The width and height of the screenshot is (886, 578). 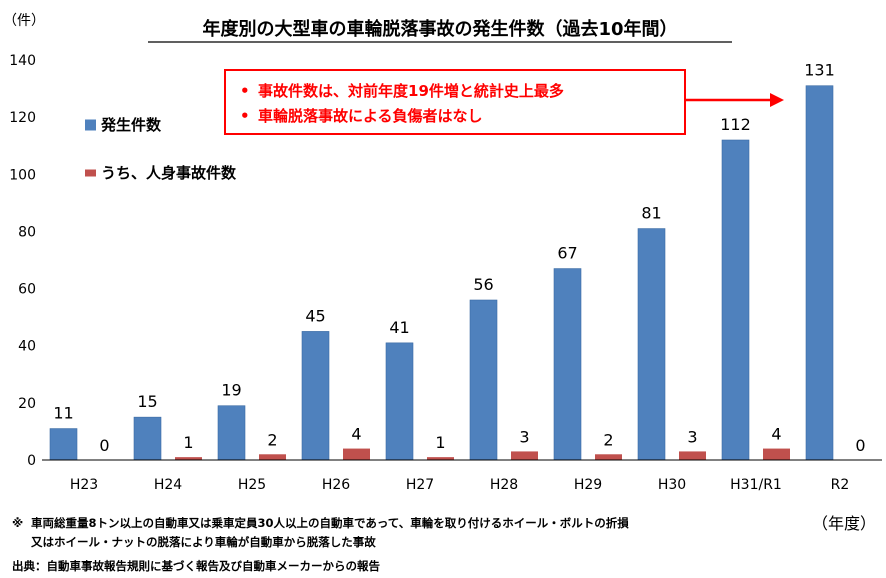 I want to click on y-tick-label: 20, so click(x=27, y=404).